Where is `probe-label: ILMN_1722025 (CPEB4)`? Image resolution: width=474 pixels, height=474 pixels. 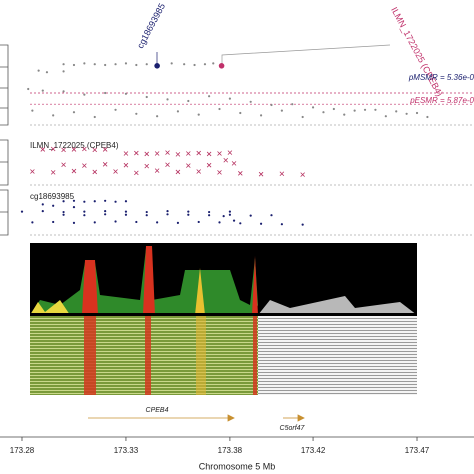
probe-label: ILMN_1722025 (CPEB4) is located at coordinates (417, 51).